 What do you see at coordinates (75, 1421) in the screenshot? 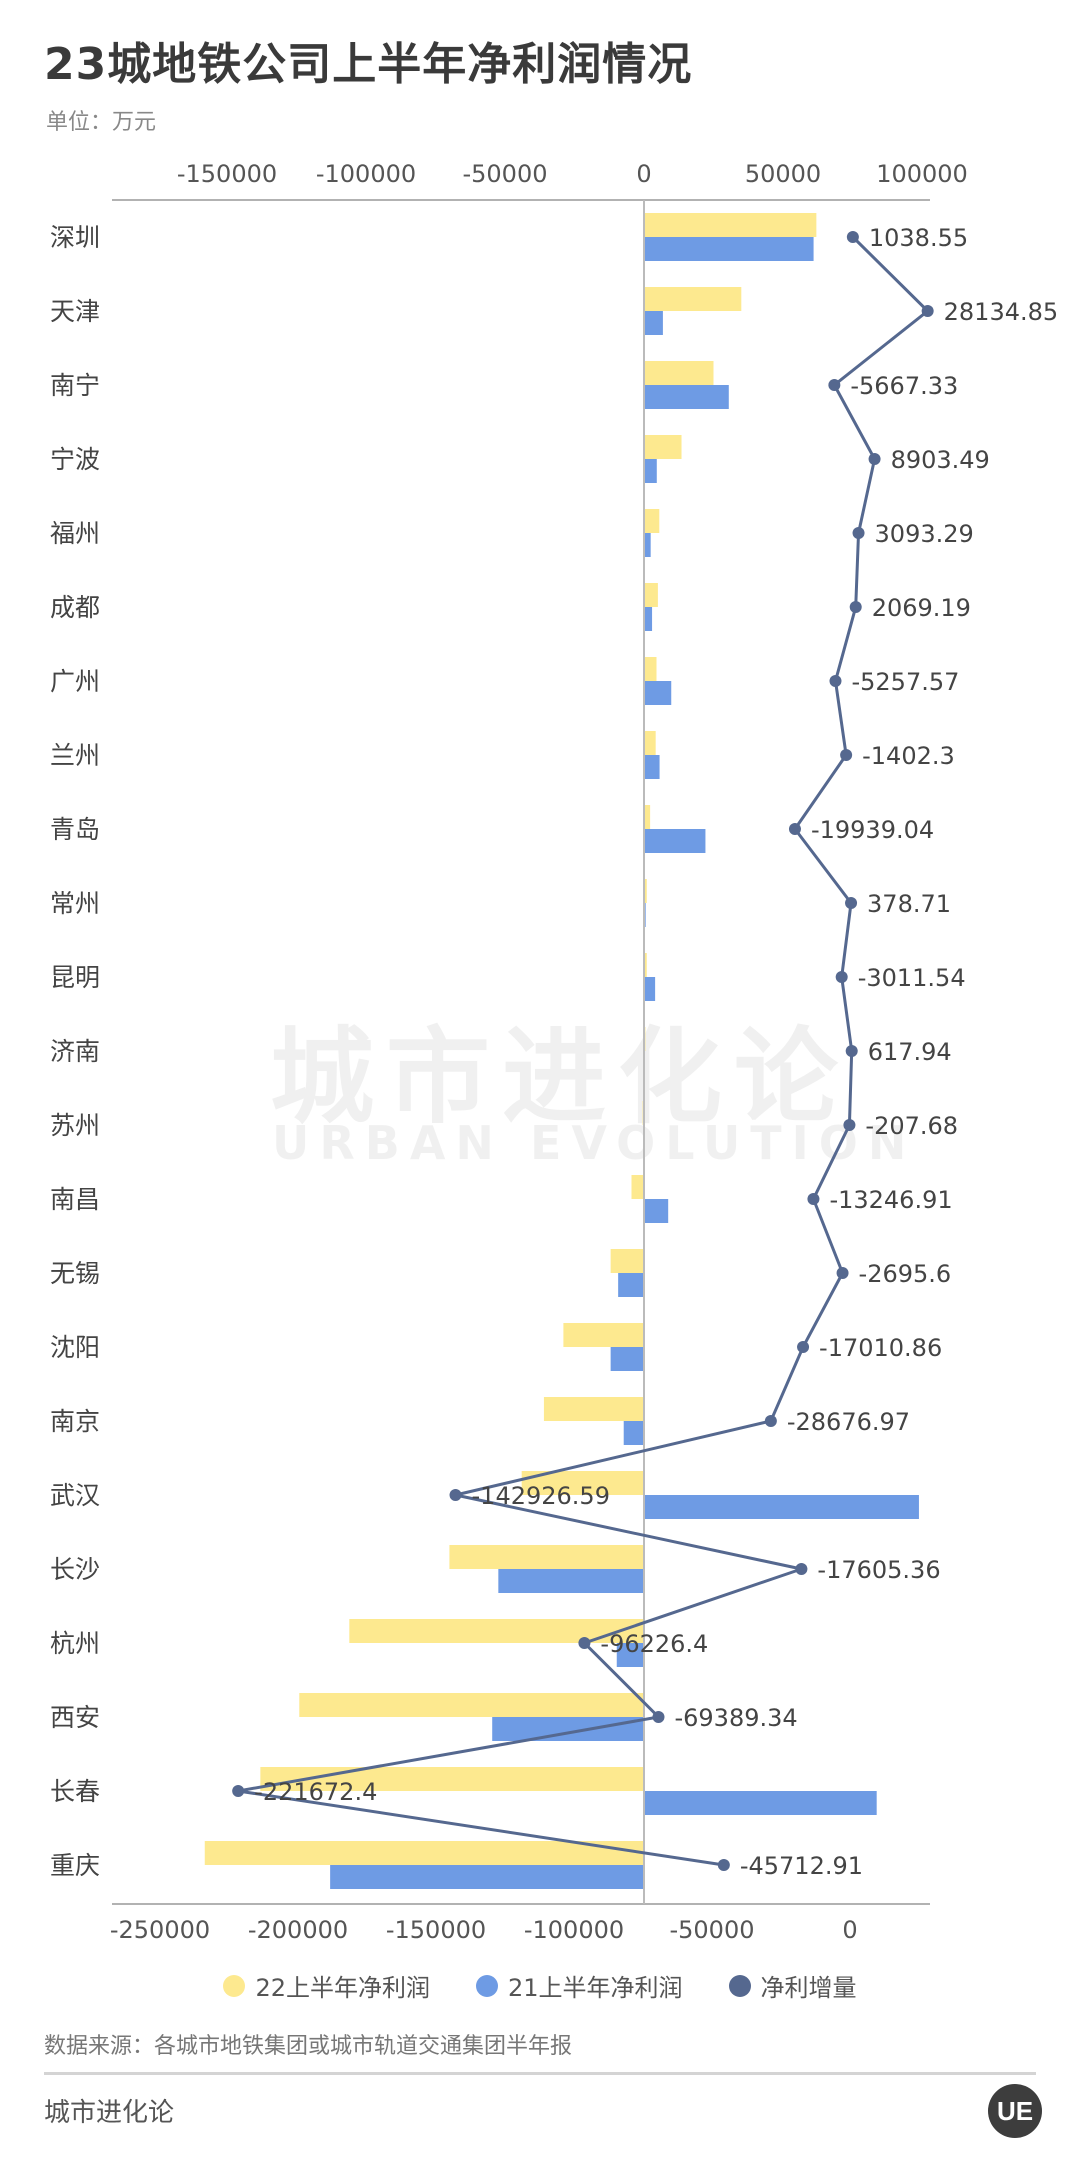
I see `category-label: 南京` at bounding box center [75, 1421].